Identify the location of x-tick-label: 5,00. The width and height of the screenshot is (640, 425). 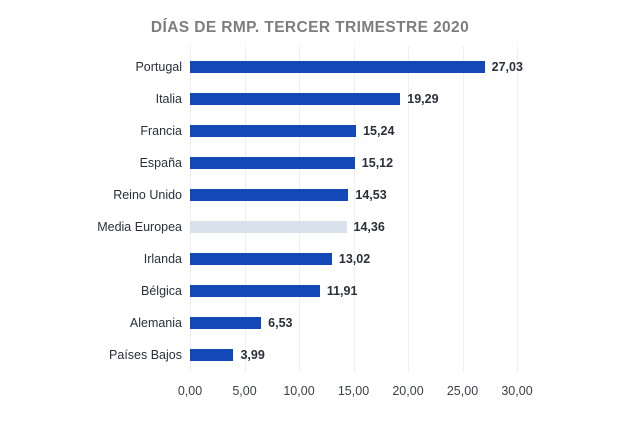
(244, 391).